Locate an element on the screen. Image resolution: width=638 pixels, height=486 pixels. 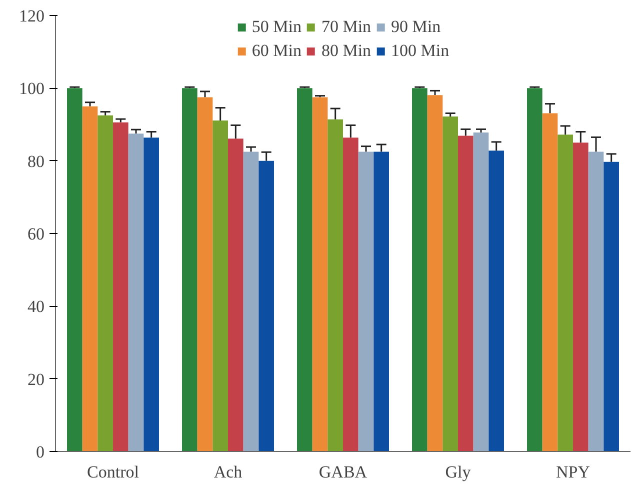
y-tick-label: 40 is located at coordinates (36, 306).